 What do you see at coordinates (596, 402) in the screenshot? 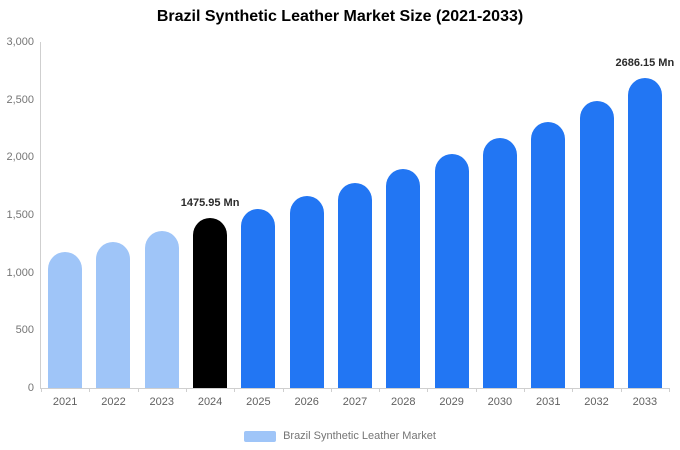
I see `x-label-2032: 2032` at bounding box center [596, 402].